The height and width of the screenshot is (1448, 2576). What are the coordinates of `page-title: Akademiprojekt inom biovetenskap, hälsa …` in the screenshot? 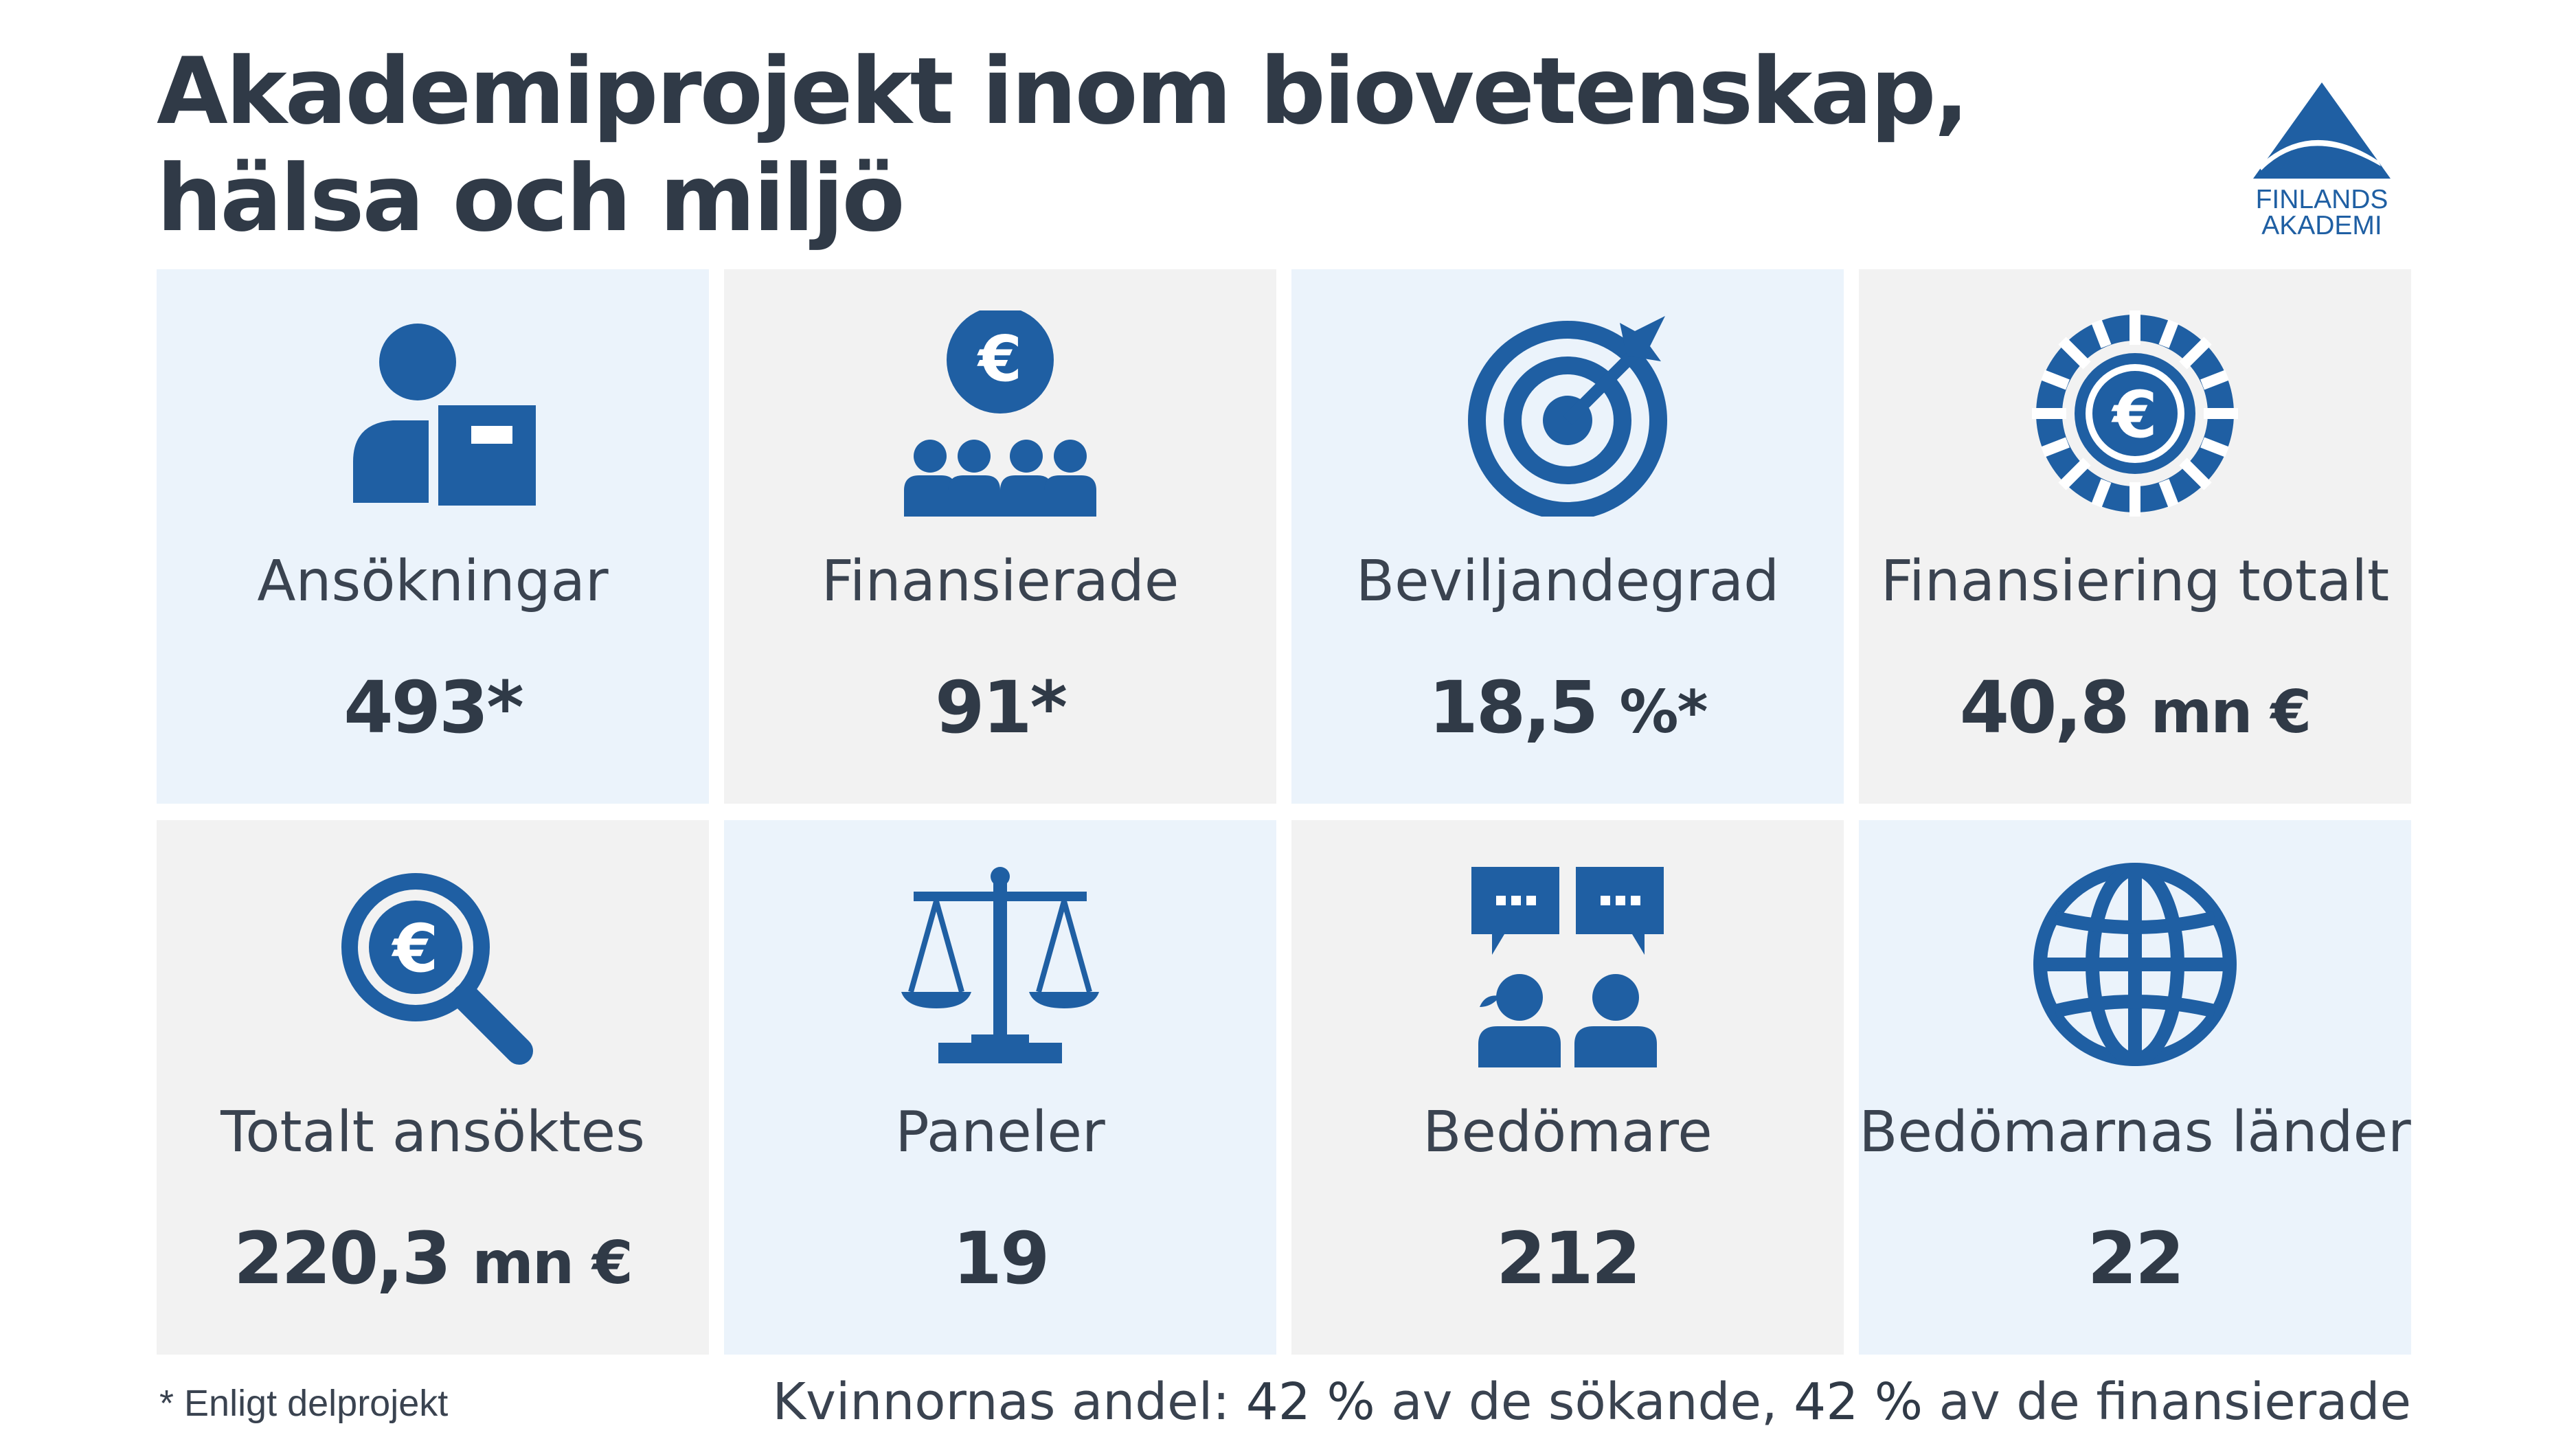 It's located at (1084, 145).